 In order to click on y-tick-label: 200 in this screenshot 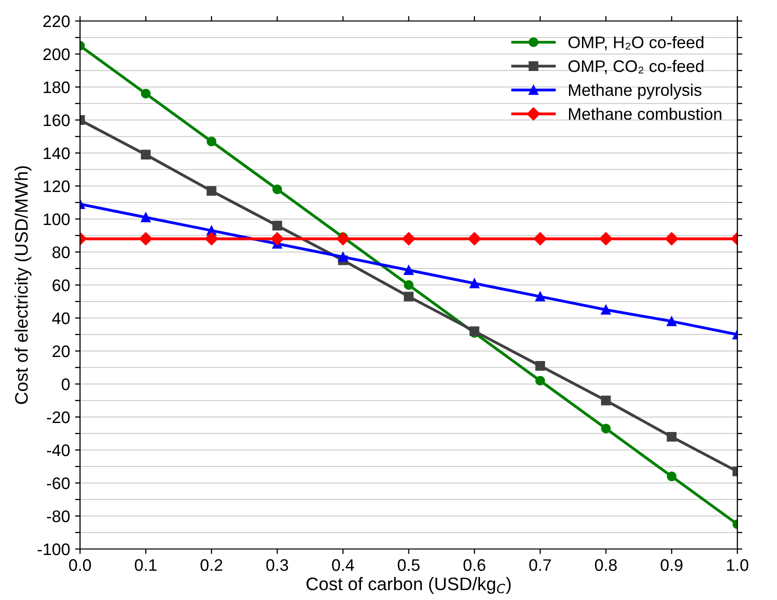, I will do `click(56, 54)`.